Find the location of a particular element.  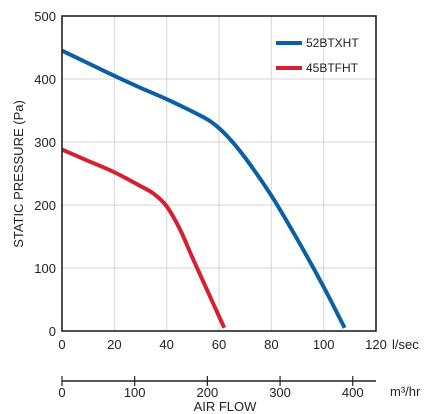

y-tick-label: 200 is located at coordinates (45, 205).